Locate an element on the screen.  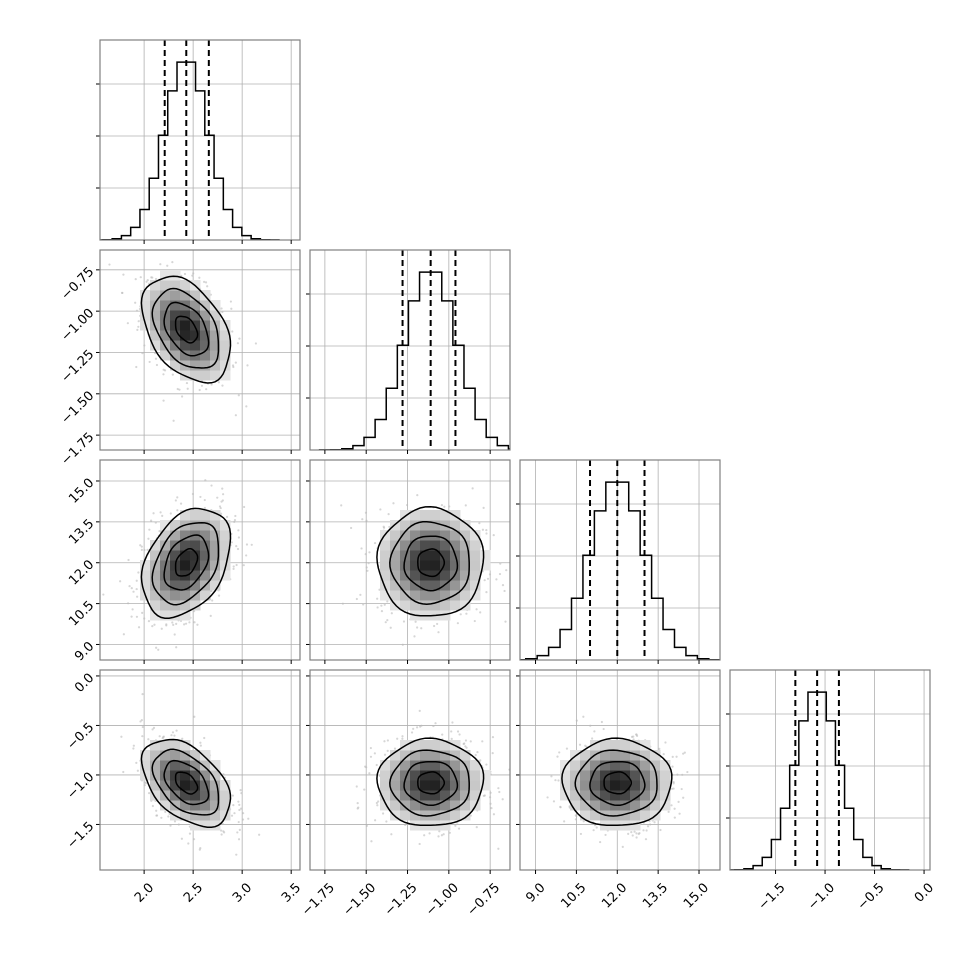
scatter-panel: −1.5 −1.0 −0.5 0.0 2.0 2.5 3.0 3.5 is located at coordinates (184, 787).